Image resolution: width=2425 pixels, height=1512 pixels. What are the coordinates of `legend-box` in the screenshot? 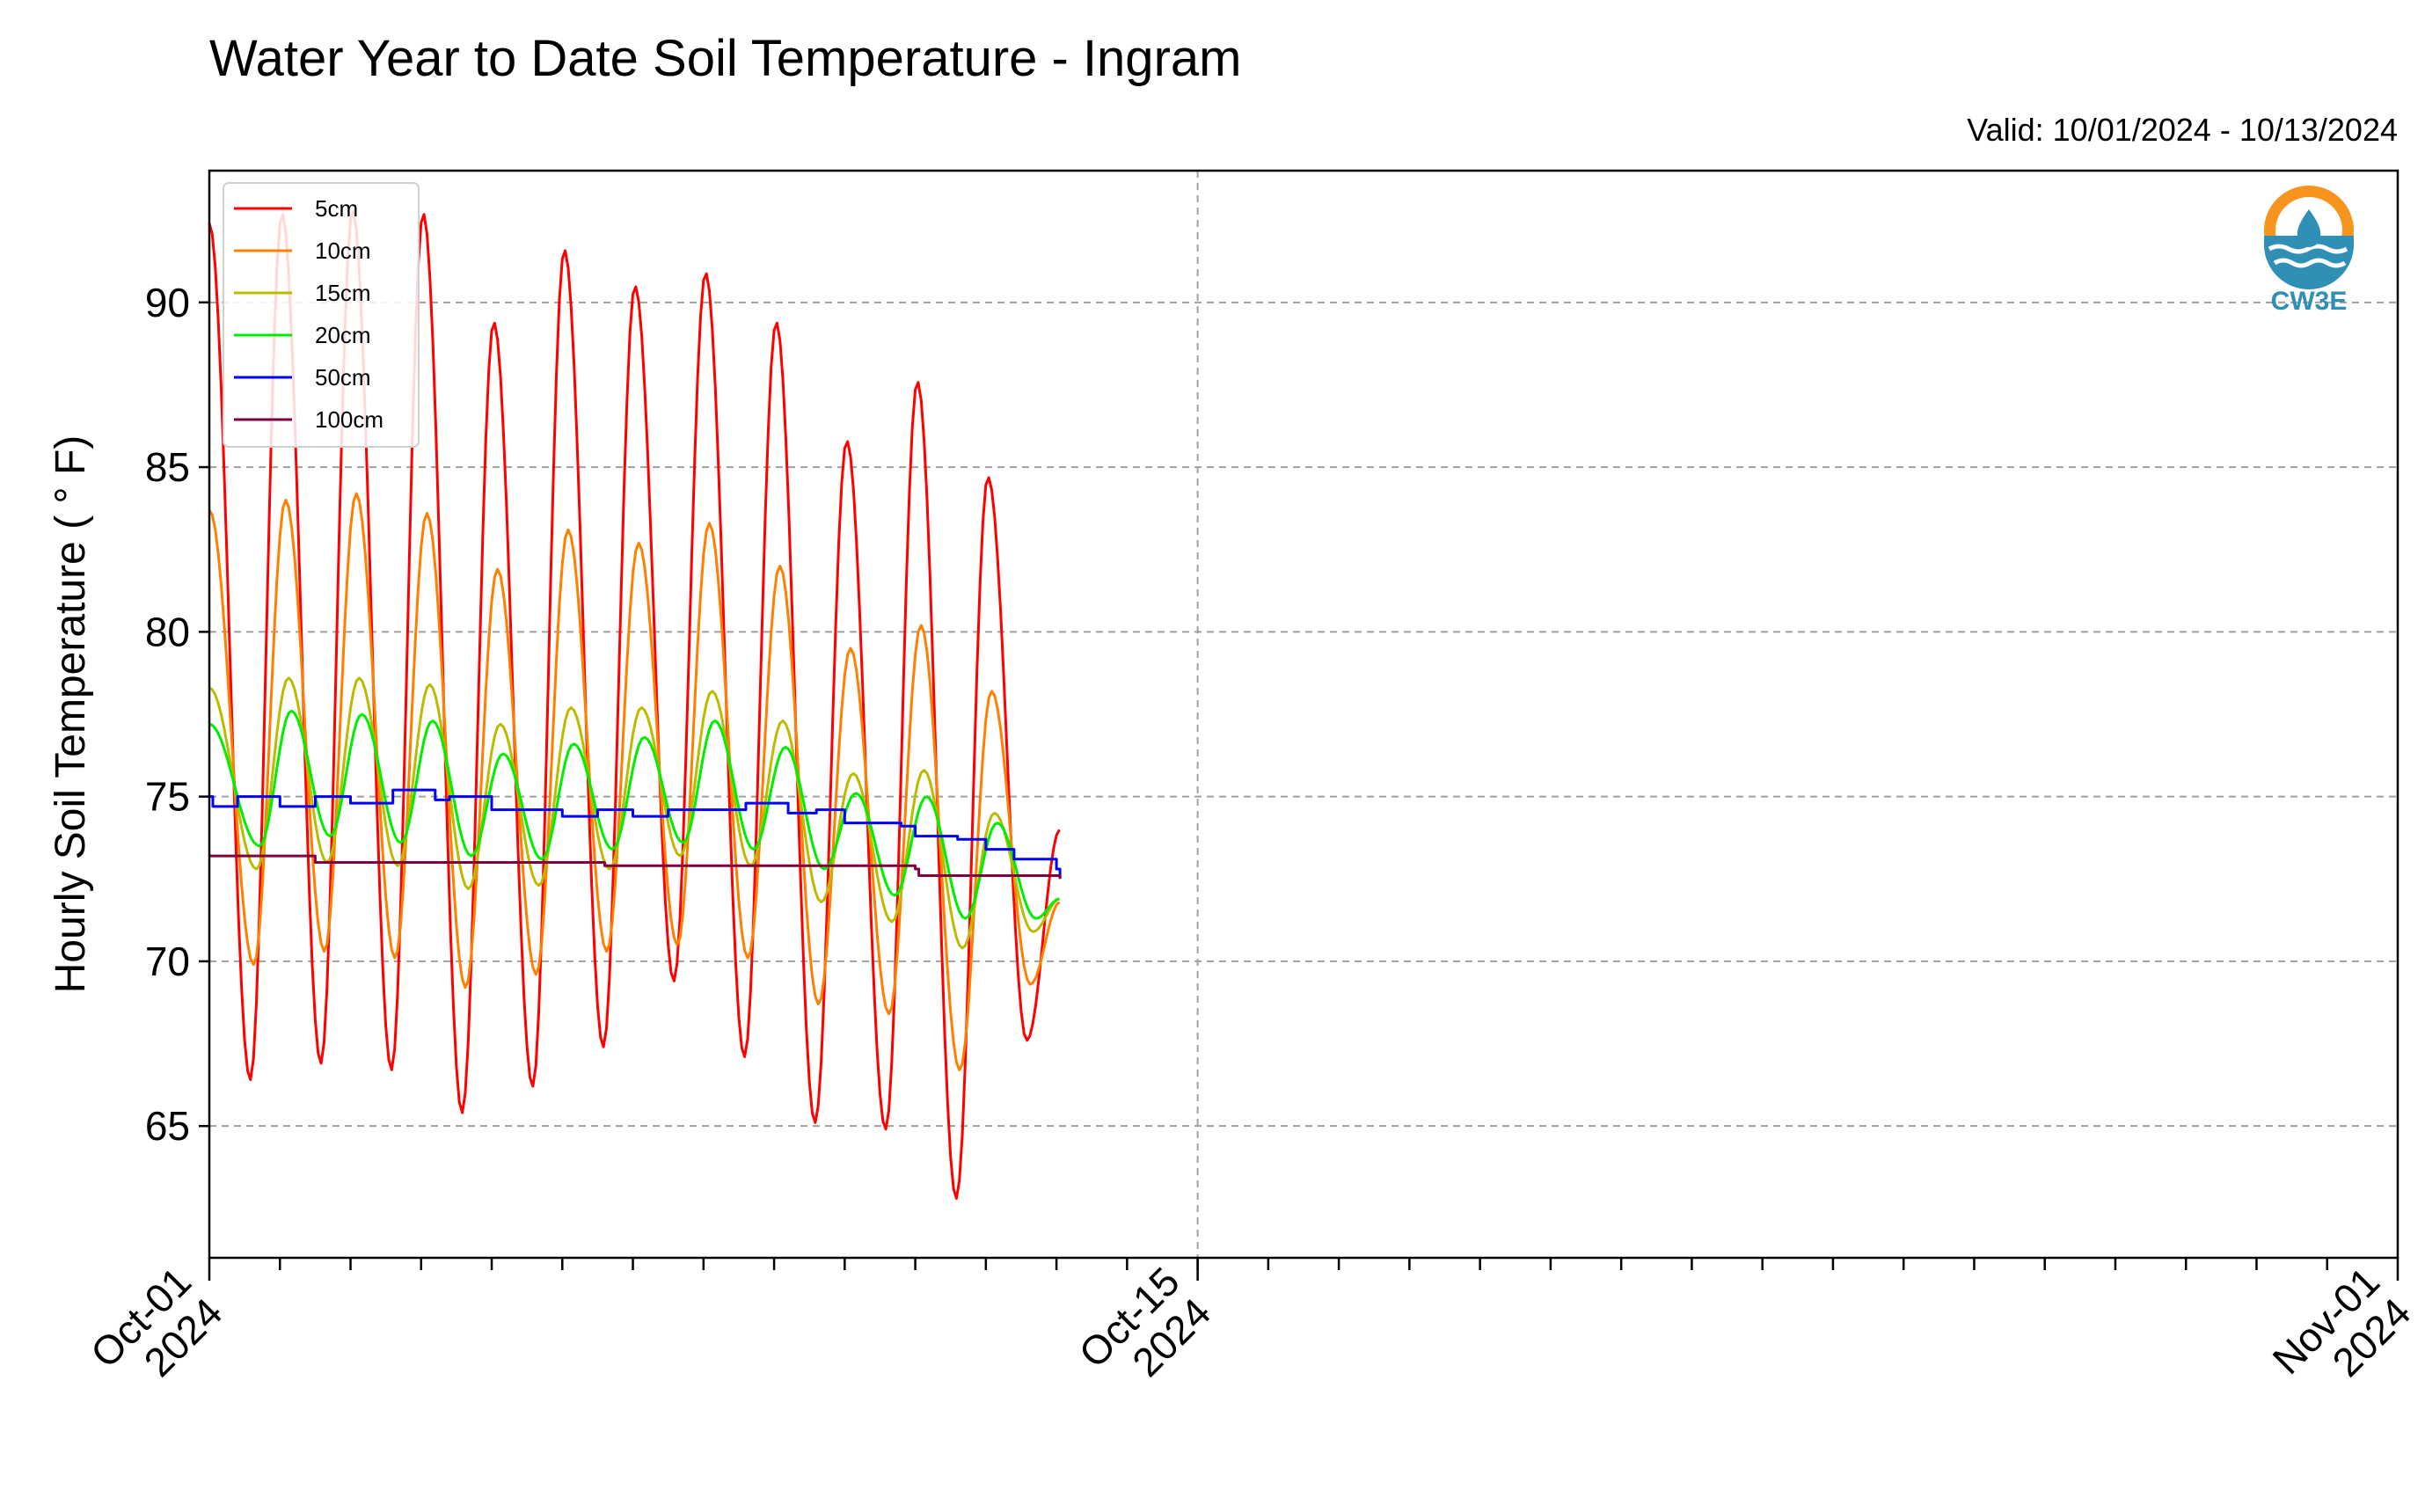 It's located at (321, 315).